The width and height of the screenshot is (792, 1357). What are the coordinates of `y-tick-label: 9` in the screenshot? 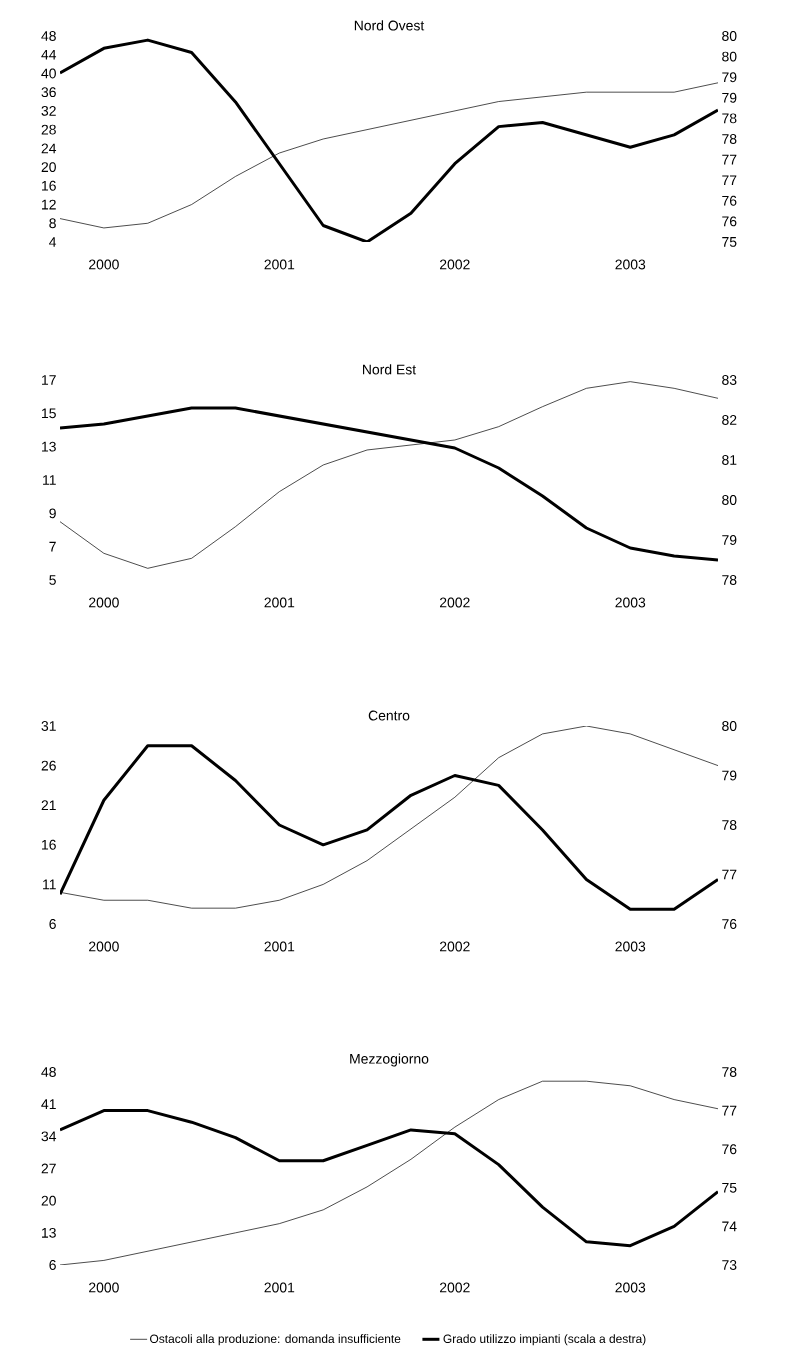 It's located at (52, 513).